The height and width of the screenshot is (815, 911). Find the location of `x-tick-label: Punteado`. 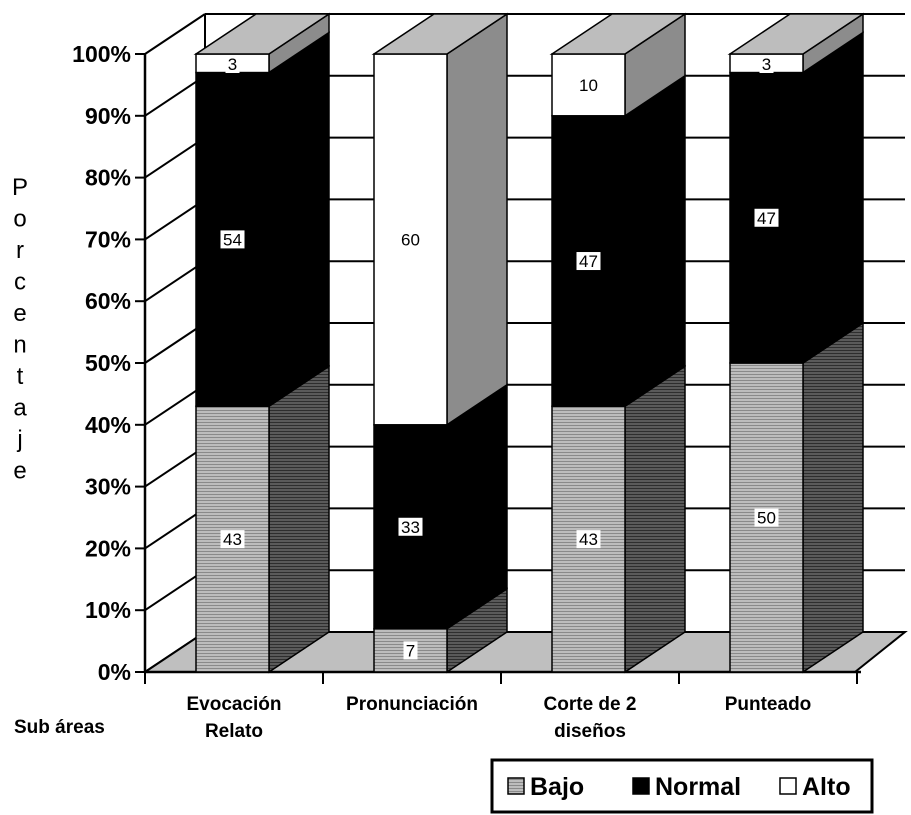

x-tick-label: Punteado is located at coordinates (768, 704).